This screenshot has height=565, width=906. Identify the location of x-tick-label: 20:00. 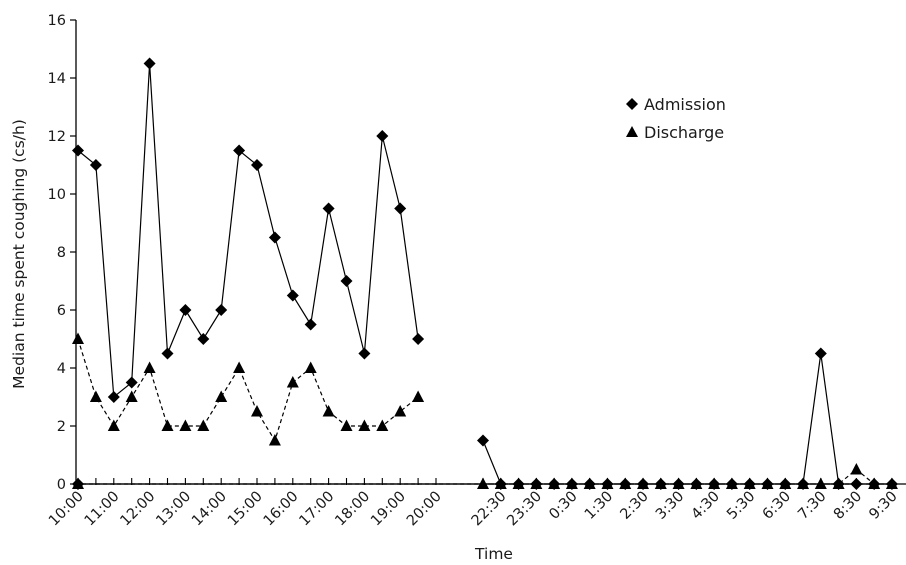
(424, 509).